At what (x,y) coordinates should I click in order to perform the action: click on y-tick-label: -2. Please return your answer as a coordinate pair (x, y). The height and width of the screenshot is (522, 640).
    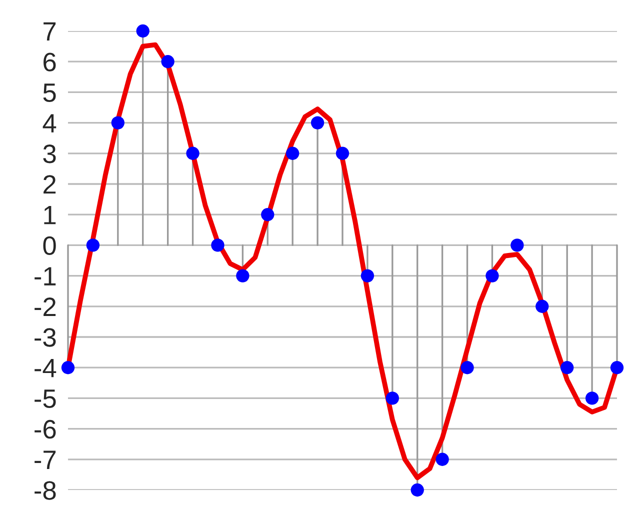
    Looking at the image, I should click on (45, 307).